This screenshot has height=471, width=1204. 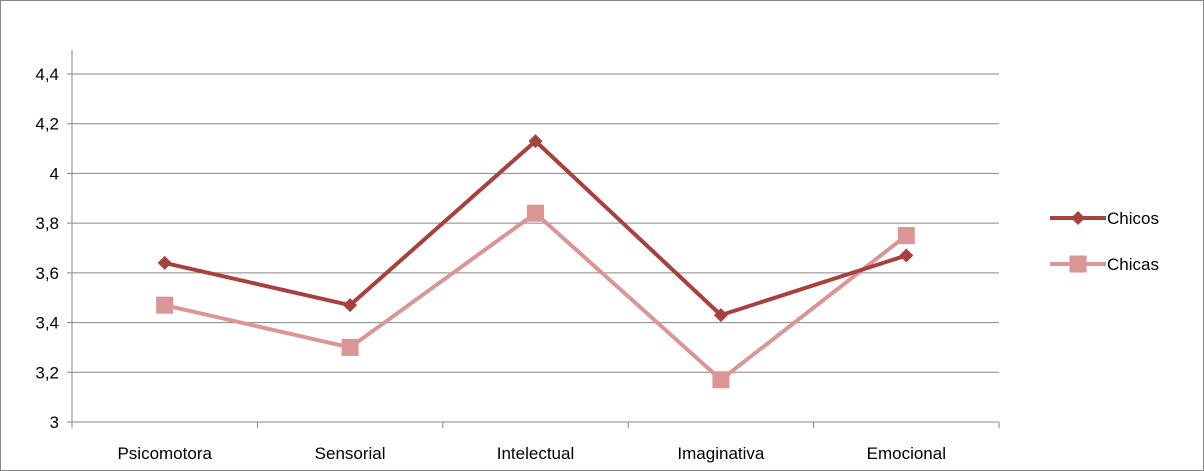 I want to click on x-category-label: Sensorial, so click(x=350, y=453).